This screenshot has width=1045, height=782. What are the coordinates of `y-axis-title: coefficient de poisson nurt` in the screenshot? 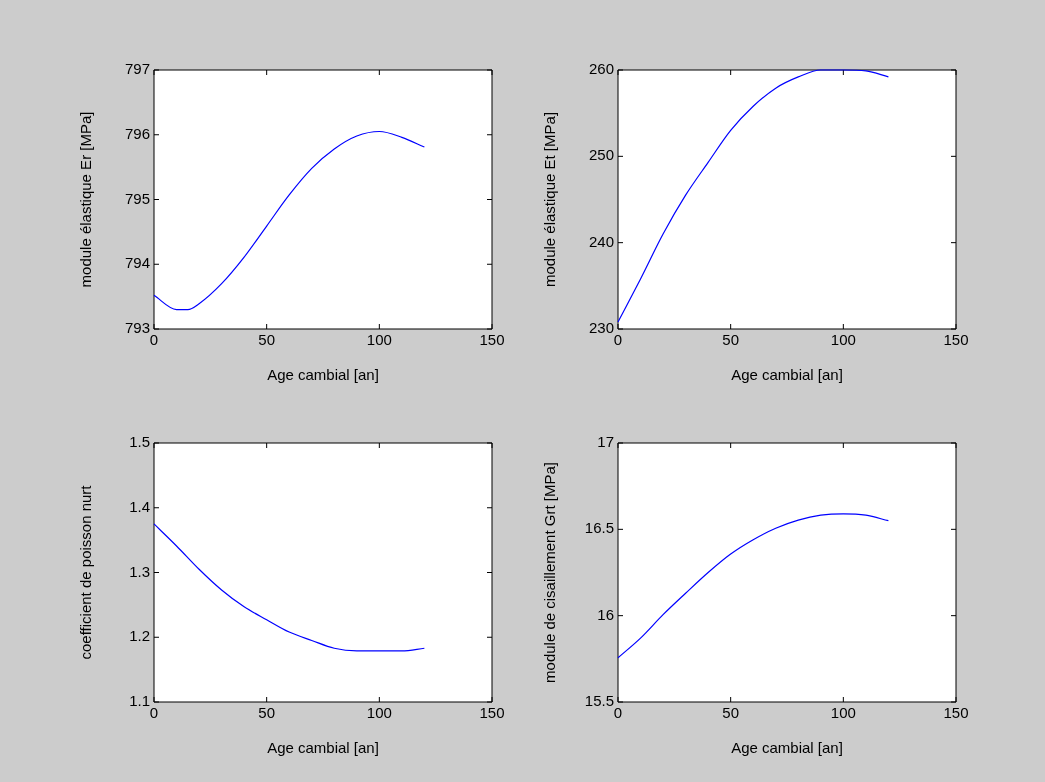 It's located at (86, 572).